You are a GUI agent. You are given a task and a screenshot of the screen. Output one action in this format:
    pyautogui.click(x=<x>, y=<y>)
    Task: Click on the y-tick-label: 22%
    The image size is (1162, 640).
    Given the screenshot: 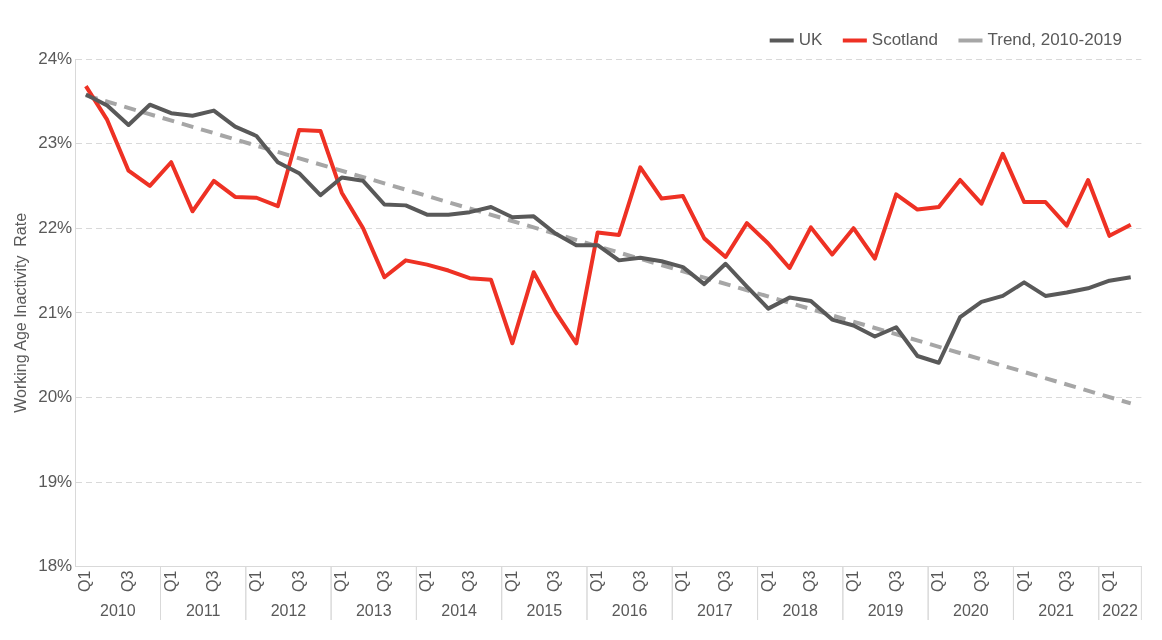 What is the action you would take?
    pyautogui.click(x=55, y=227)
    